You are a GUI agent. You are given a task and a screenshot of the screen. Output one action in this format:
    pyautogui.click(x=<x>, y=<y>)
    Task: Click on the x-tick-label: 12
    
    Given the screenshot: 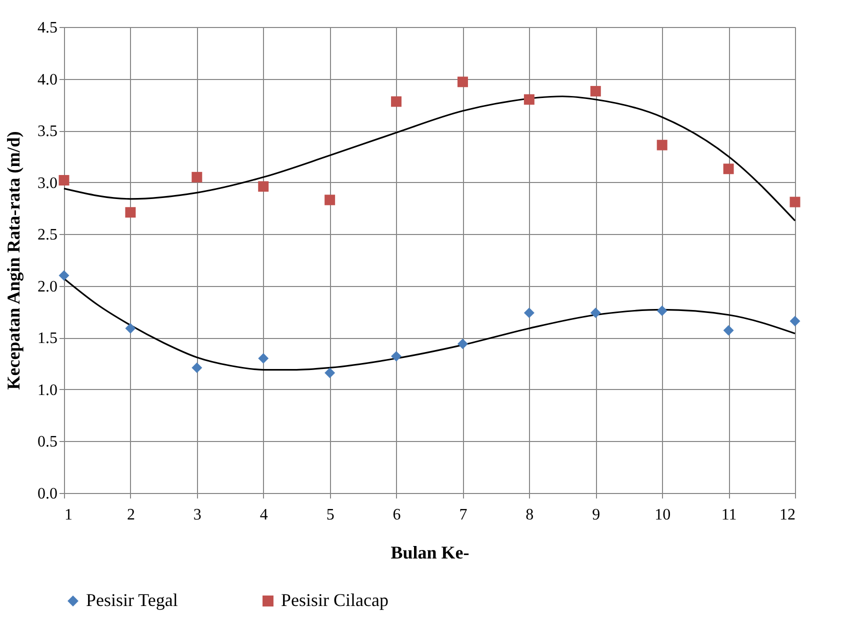 What is the action you would take?
    pyautogui.click(x=788, y=515)
    